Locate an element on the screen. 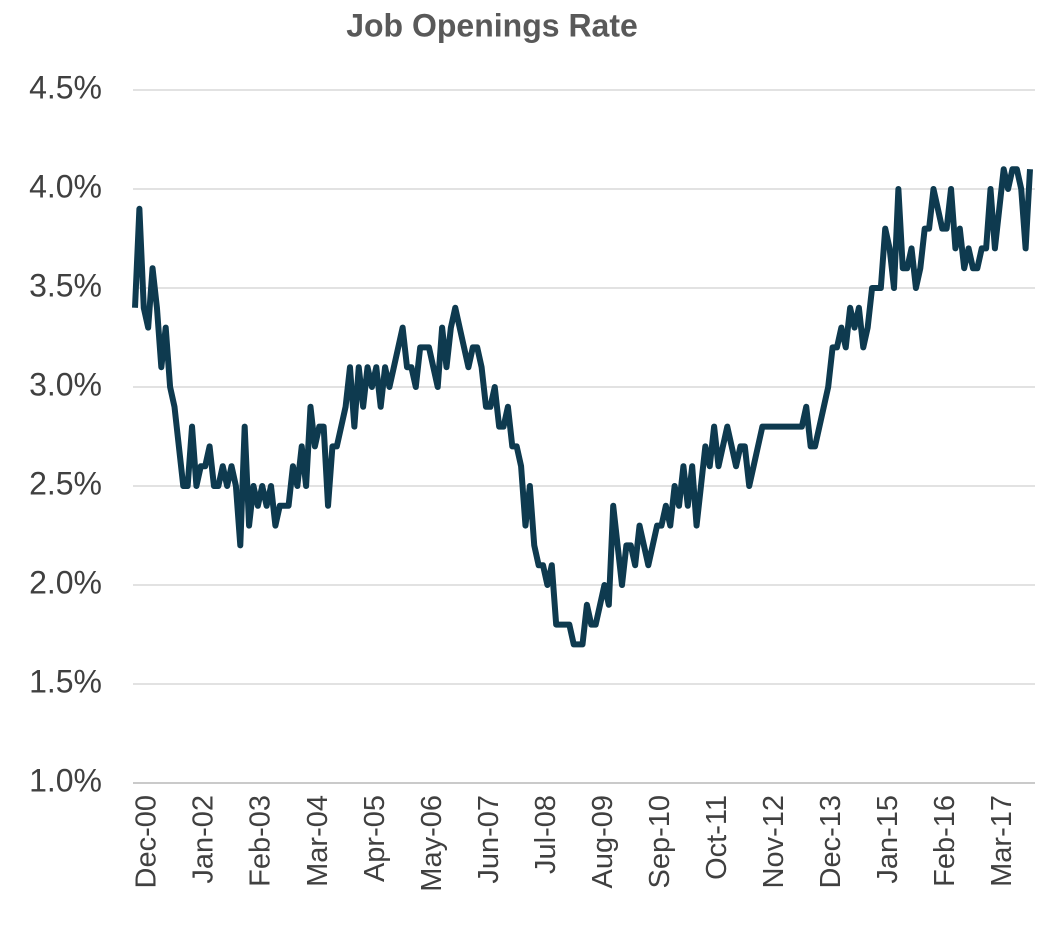  x-tick-label: Feb-03 is located at coordinates (261, 841).